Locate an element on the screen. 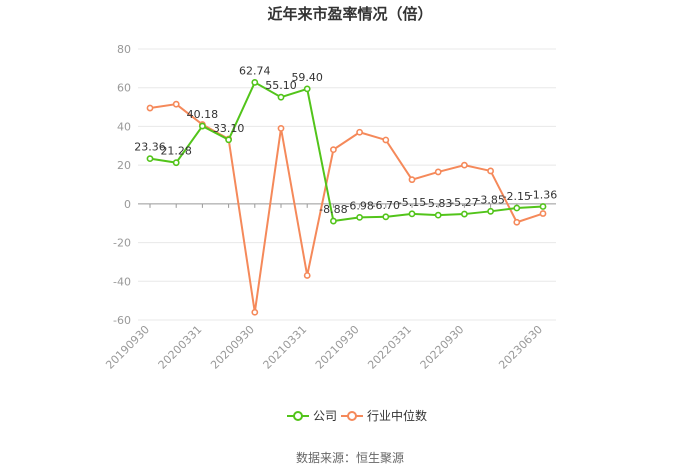  chart-title: 近年来市盈率情况（倍） is located at coordinates (349, 14).